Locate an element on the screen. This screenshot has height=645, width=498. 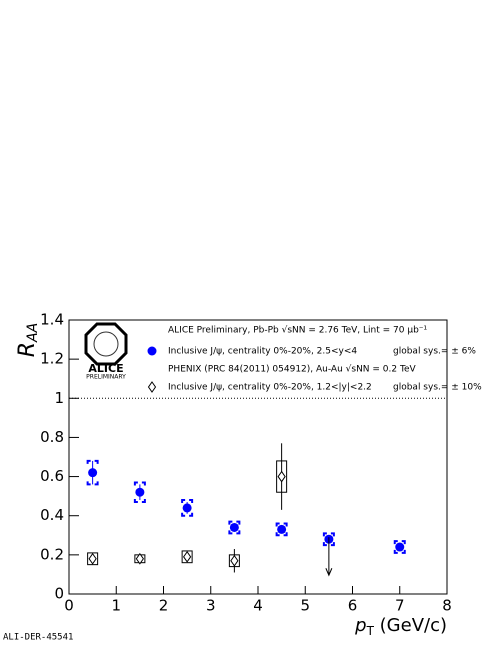
x-tick-label: 7 is located at coordinates (400, 606).